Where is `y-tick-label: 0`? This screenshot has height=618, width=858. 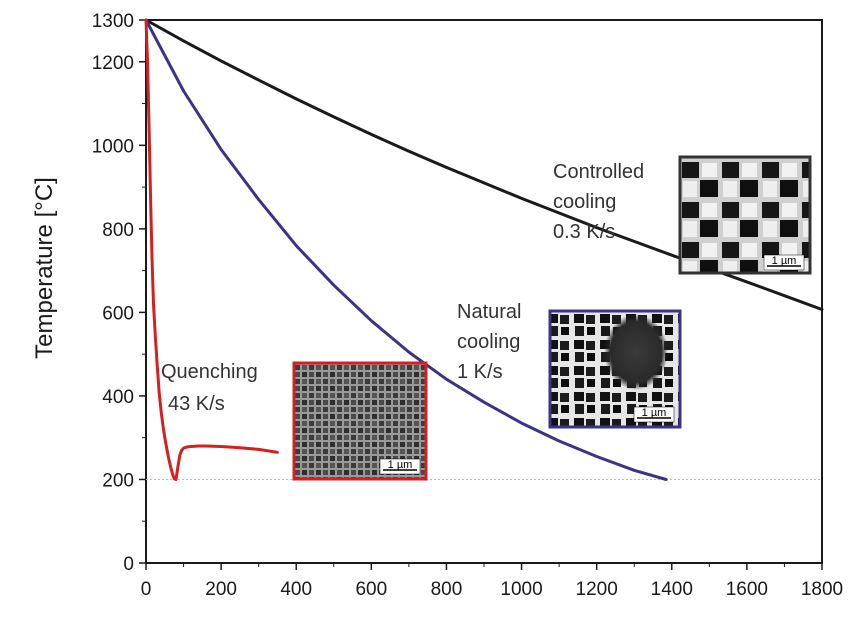
y-tick-label: 0 is located at coordinates (128, 564).